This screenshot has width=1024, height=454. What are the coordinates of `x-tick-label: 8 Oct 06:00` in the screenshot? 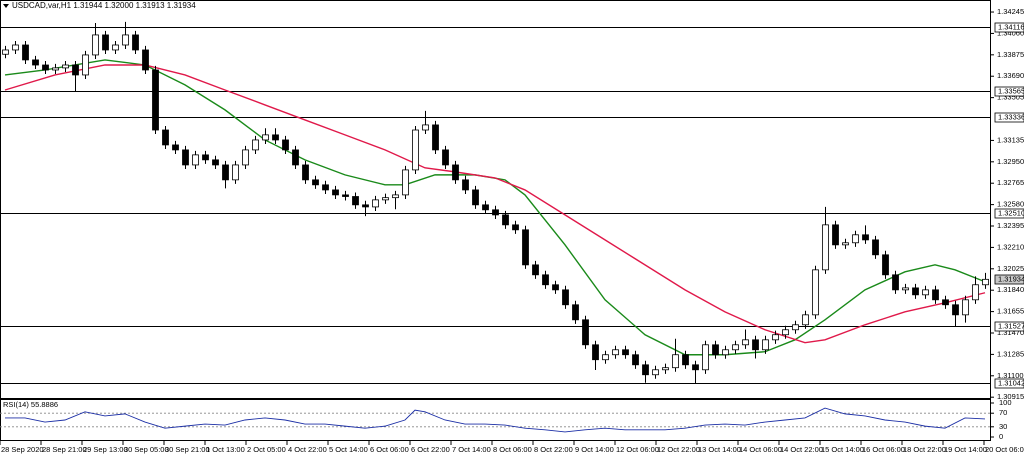 It's located at (512, 449).